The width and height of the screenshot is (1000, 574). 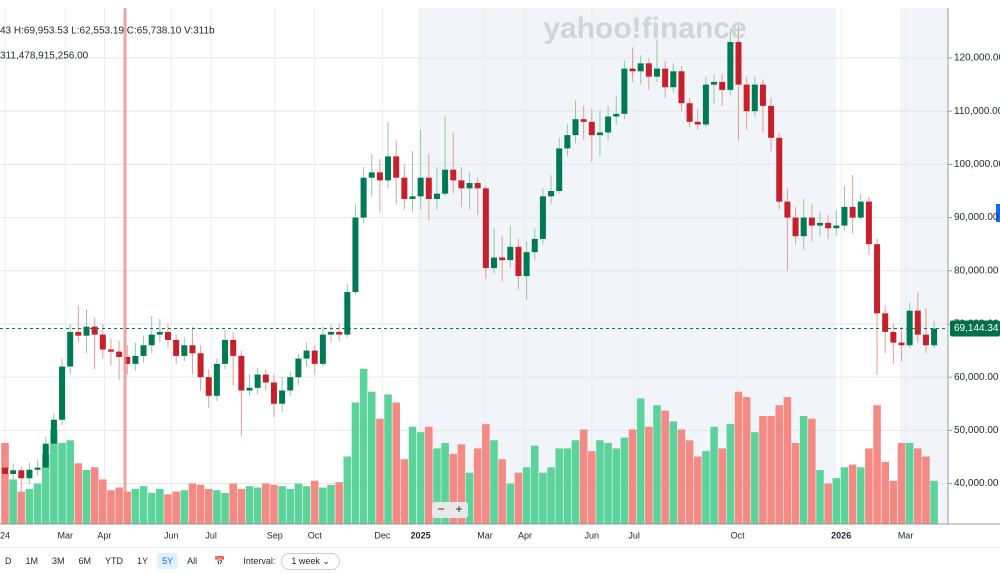 What do you see at coordinates (220, 560) in the screenshot?
I see `calendar-icon: 📅` at bounding box center [220, 560].